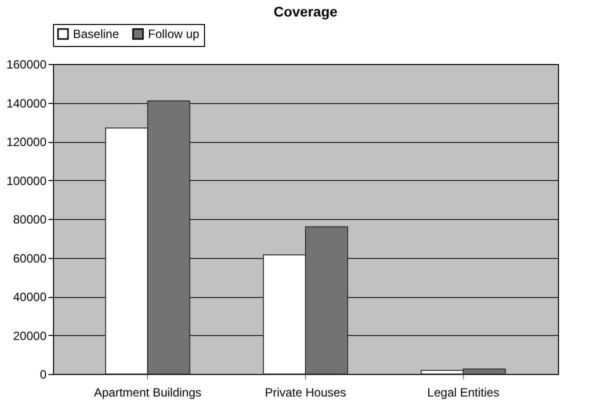 This screenshot has width=602, height=402. I want to click on y-tick-label: 0, so click(43, 375).